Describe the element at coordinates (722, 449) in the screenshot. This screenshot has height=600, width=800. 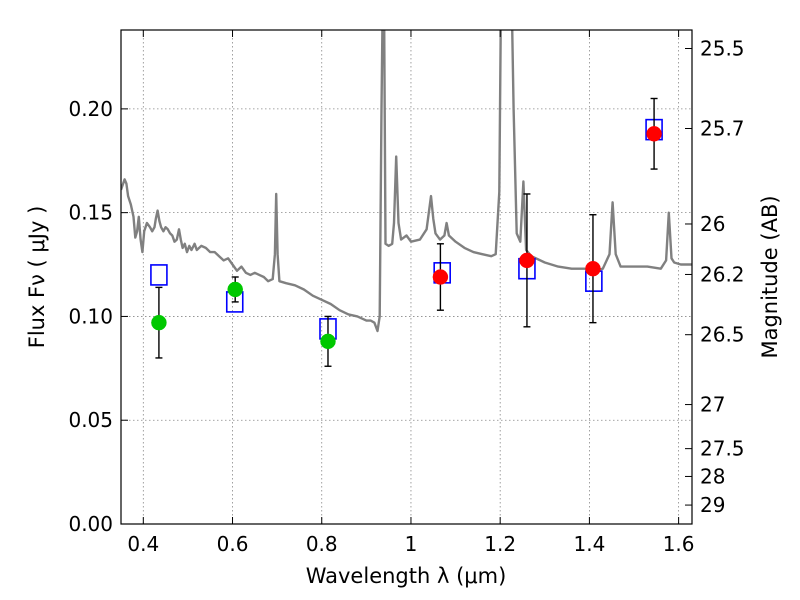
I see `mag-tick-label: 27.5` at that location.